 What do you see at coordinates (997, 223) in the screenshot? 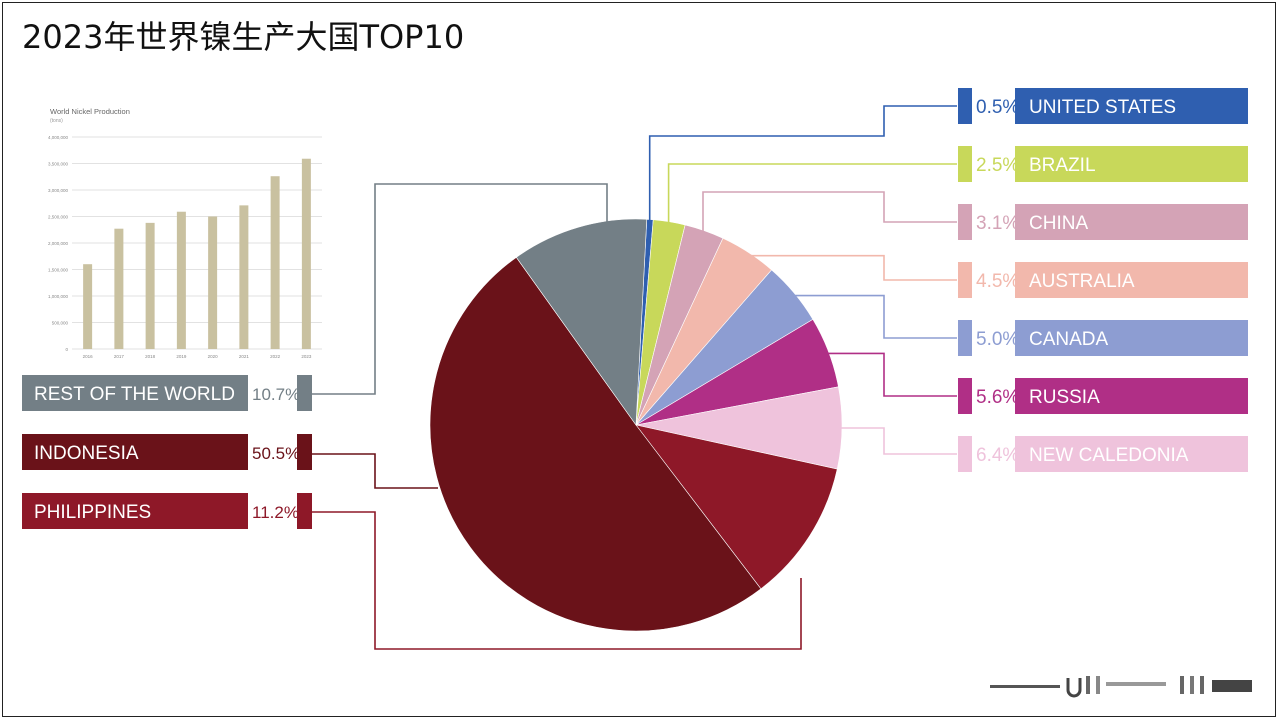
I see `pct-label-china: 3.1%` at bounding box center [997, 223].